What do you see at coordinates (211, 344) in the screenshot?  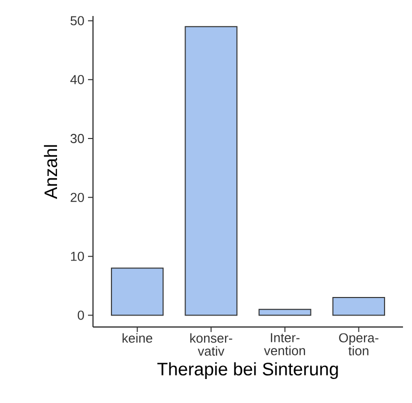 I see `x-tick-label: konser- vativ` at bounding box center [211, 344].